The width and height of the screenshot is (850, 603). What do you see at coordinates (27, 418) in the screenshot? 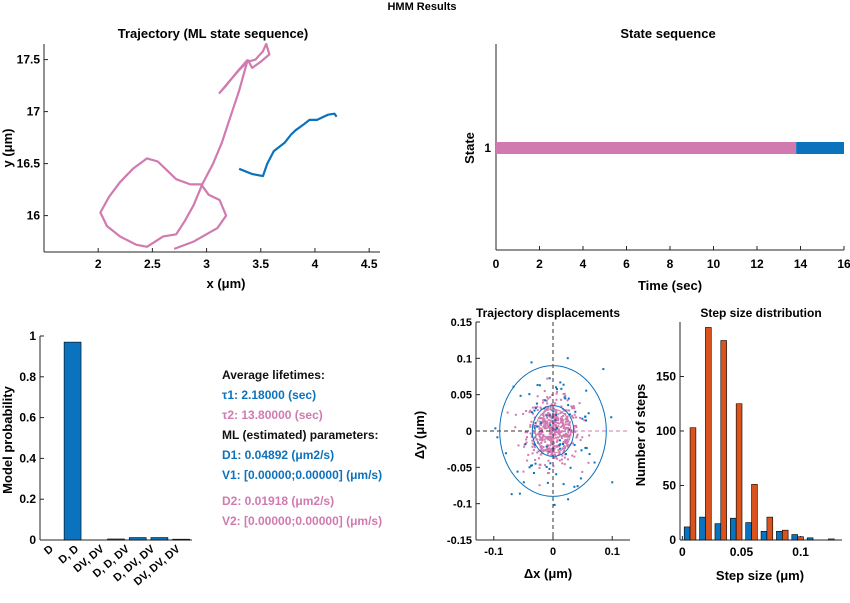
I see `prob-y-tick-label: 0.6` at bounding box center [27, 418].